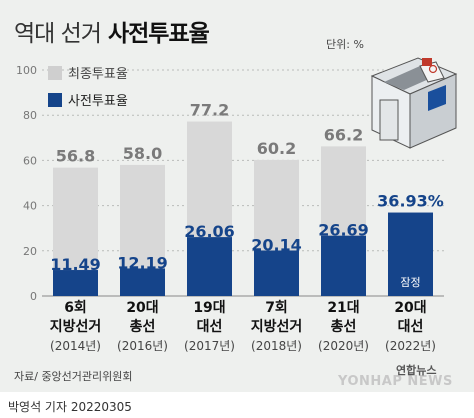 This screenshot has width=474, height=418. What do you see at coordinates (30, 206) in the screenshot?
I see `y-tick-label: 40` at bounding box center [30, 206].